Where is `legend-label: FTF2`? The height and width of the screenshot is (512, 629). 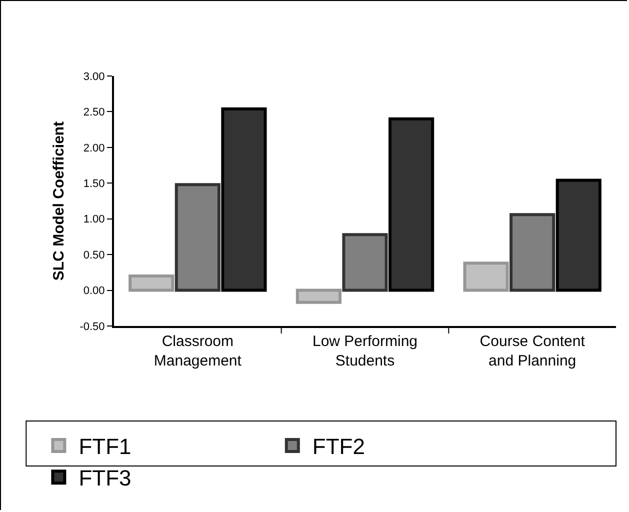
legend-label: FTF2 is located at coordinates (338, 447).